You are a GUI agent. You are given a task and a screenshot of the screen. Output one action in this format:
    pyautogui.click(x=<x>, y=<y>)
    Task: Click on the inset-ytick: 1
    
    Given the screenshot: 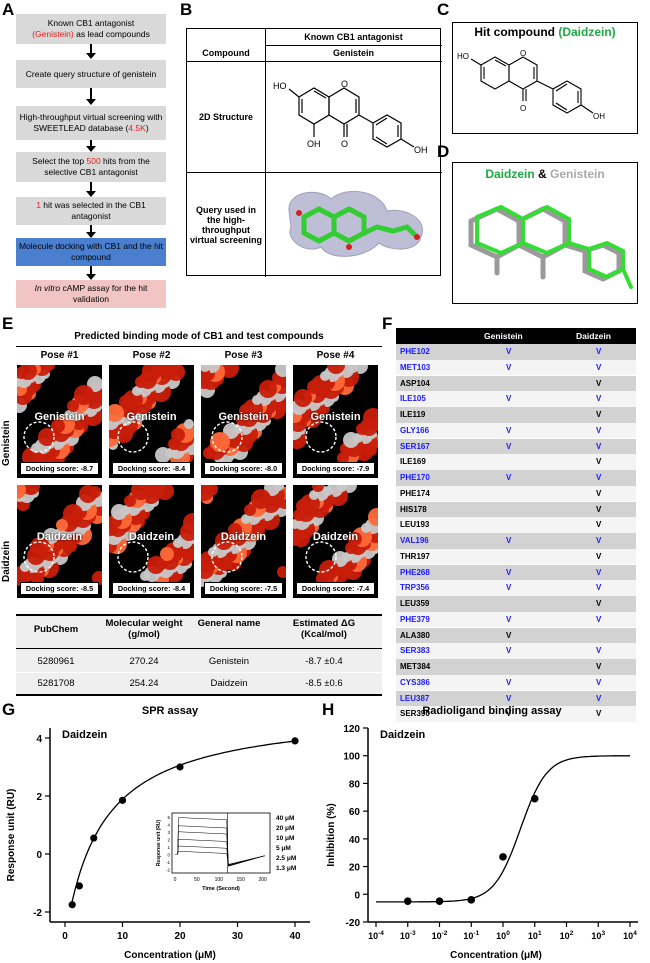 What is the action you would take?
    pyautogui.click(x=168, y=847)
    